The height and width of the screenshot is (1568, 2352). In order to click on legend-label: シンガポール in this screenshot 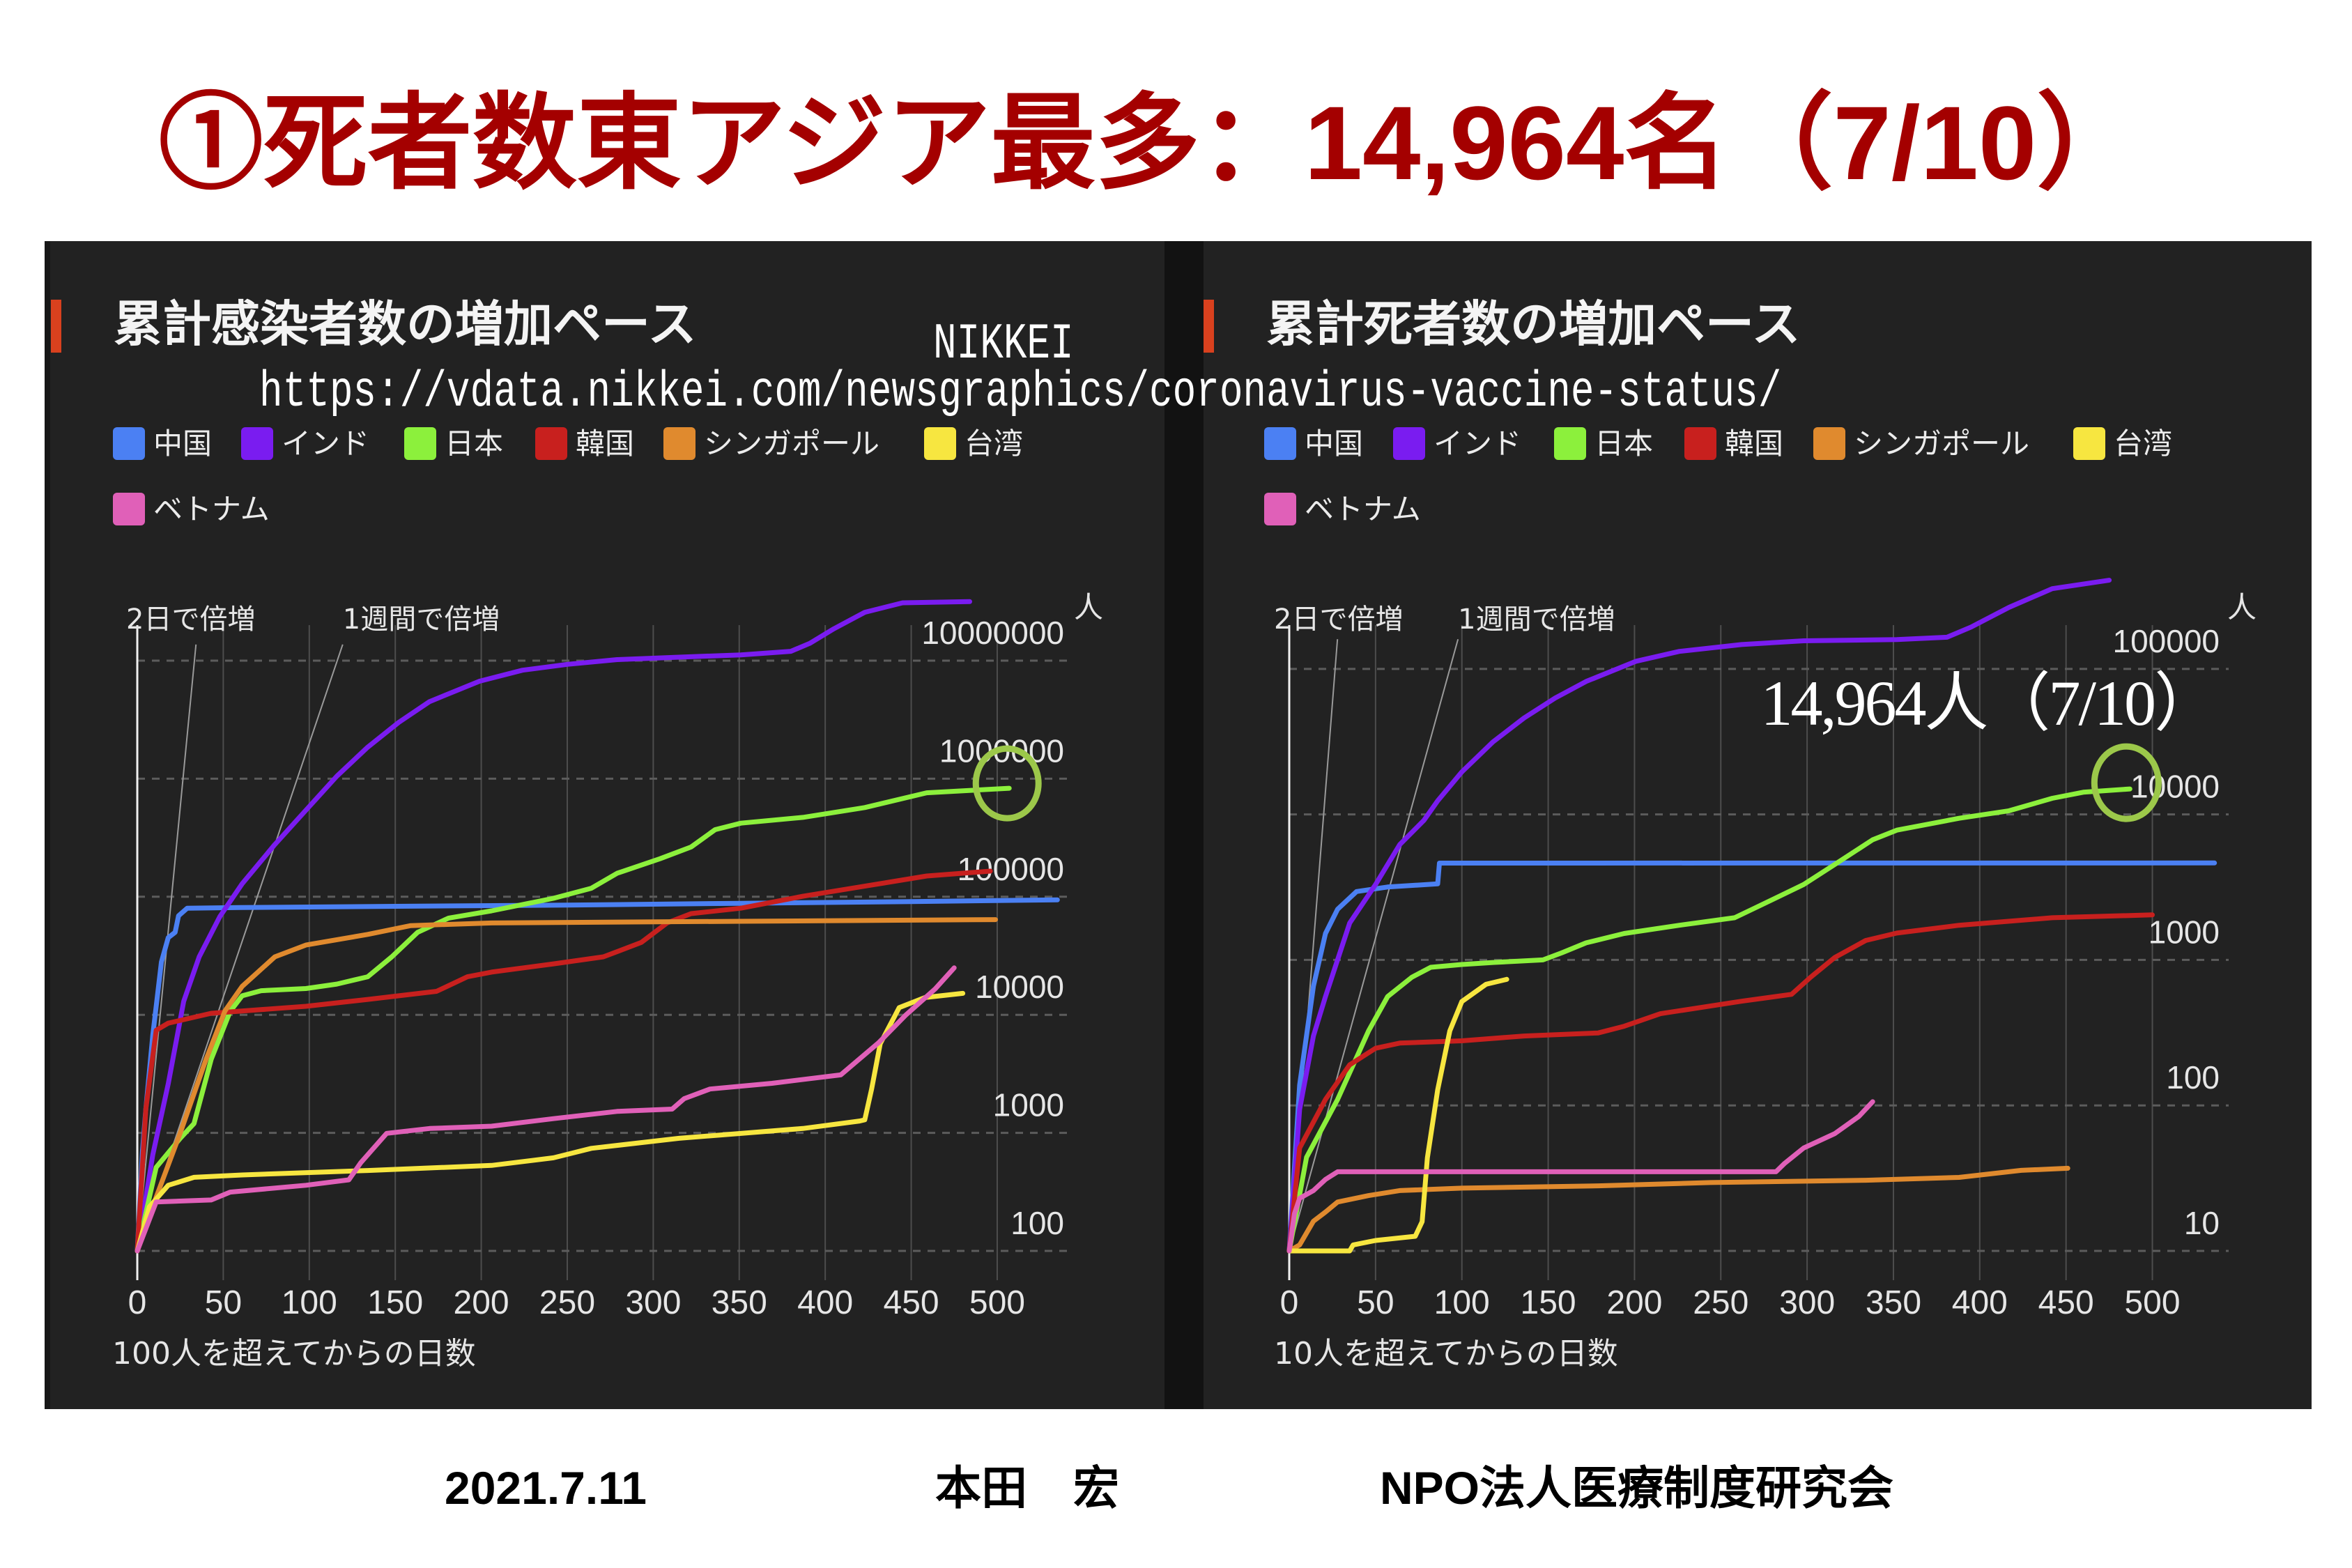, I will do `click(1942, 443)`.